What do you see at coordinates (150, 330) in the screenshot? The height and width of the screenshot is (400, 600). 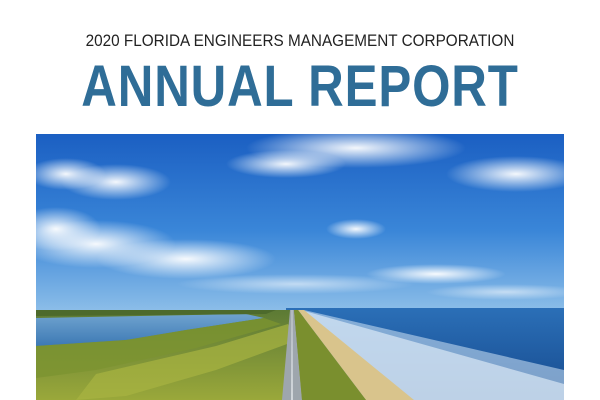 I see `lagoon` at bounding box center [150, 330].